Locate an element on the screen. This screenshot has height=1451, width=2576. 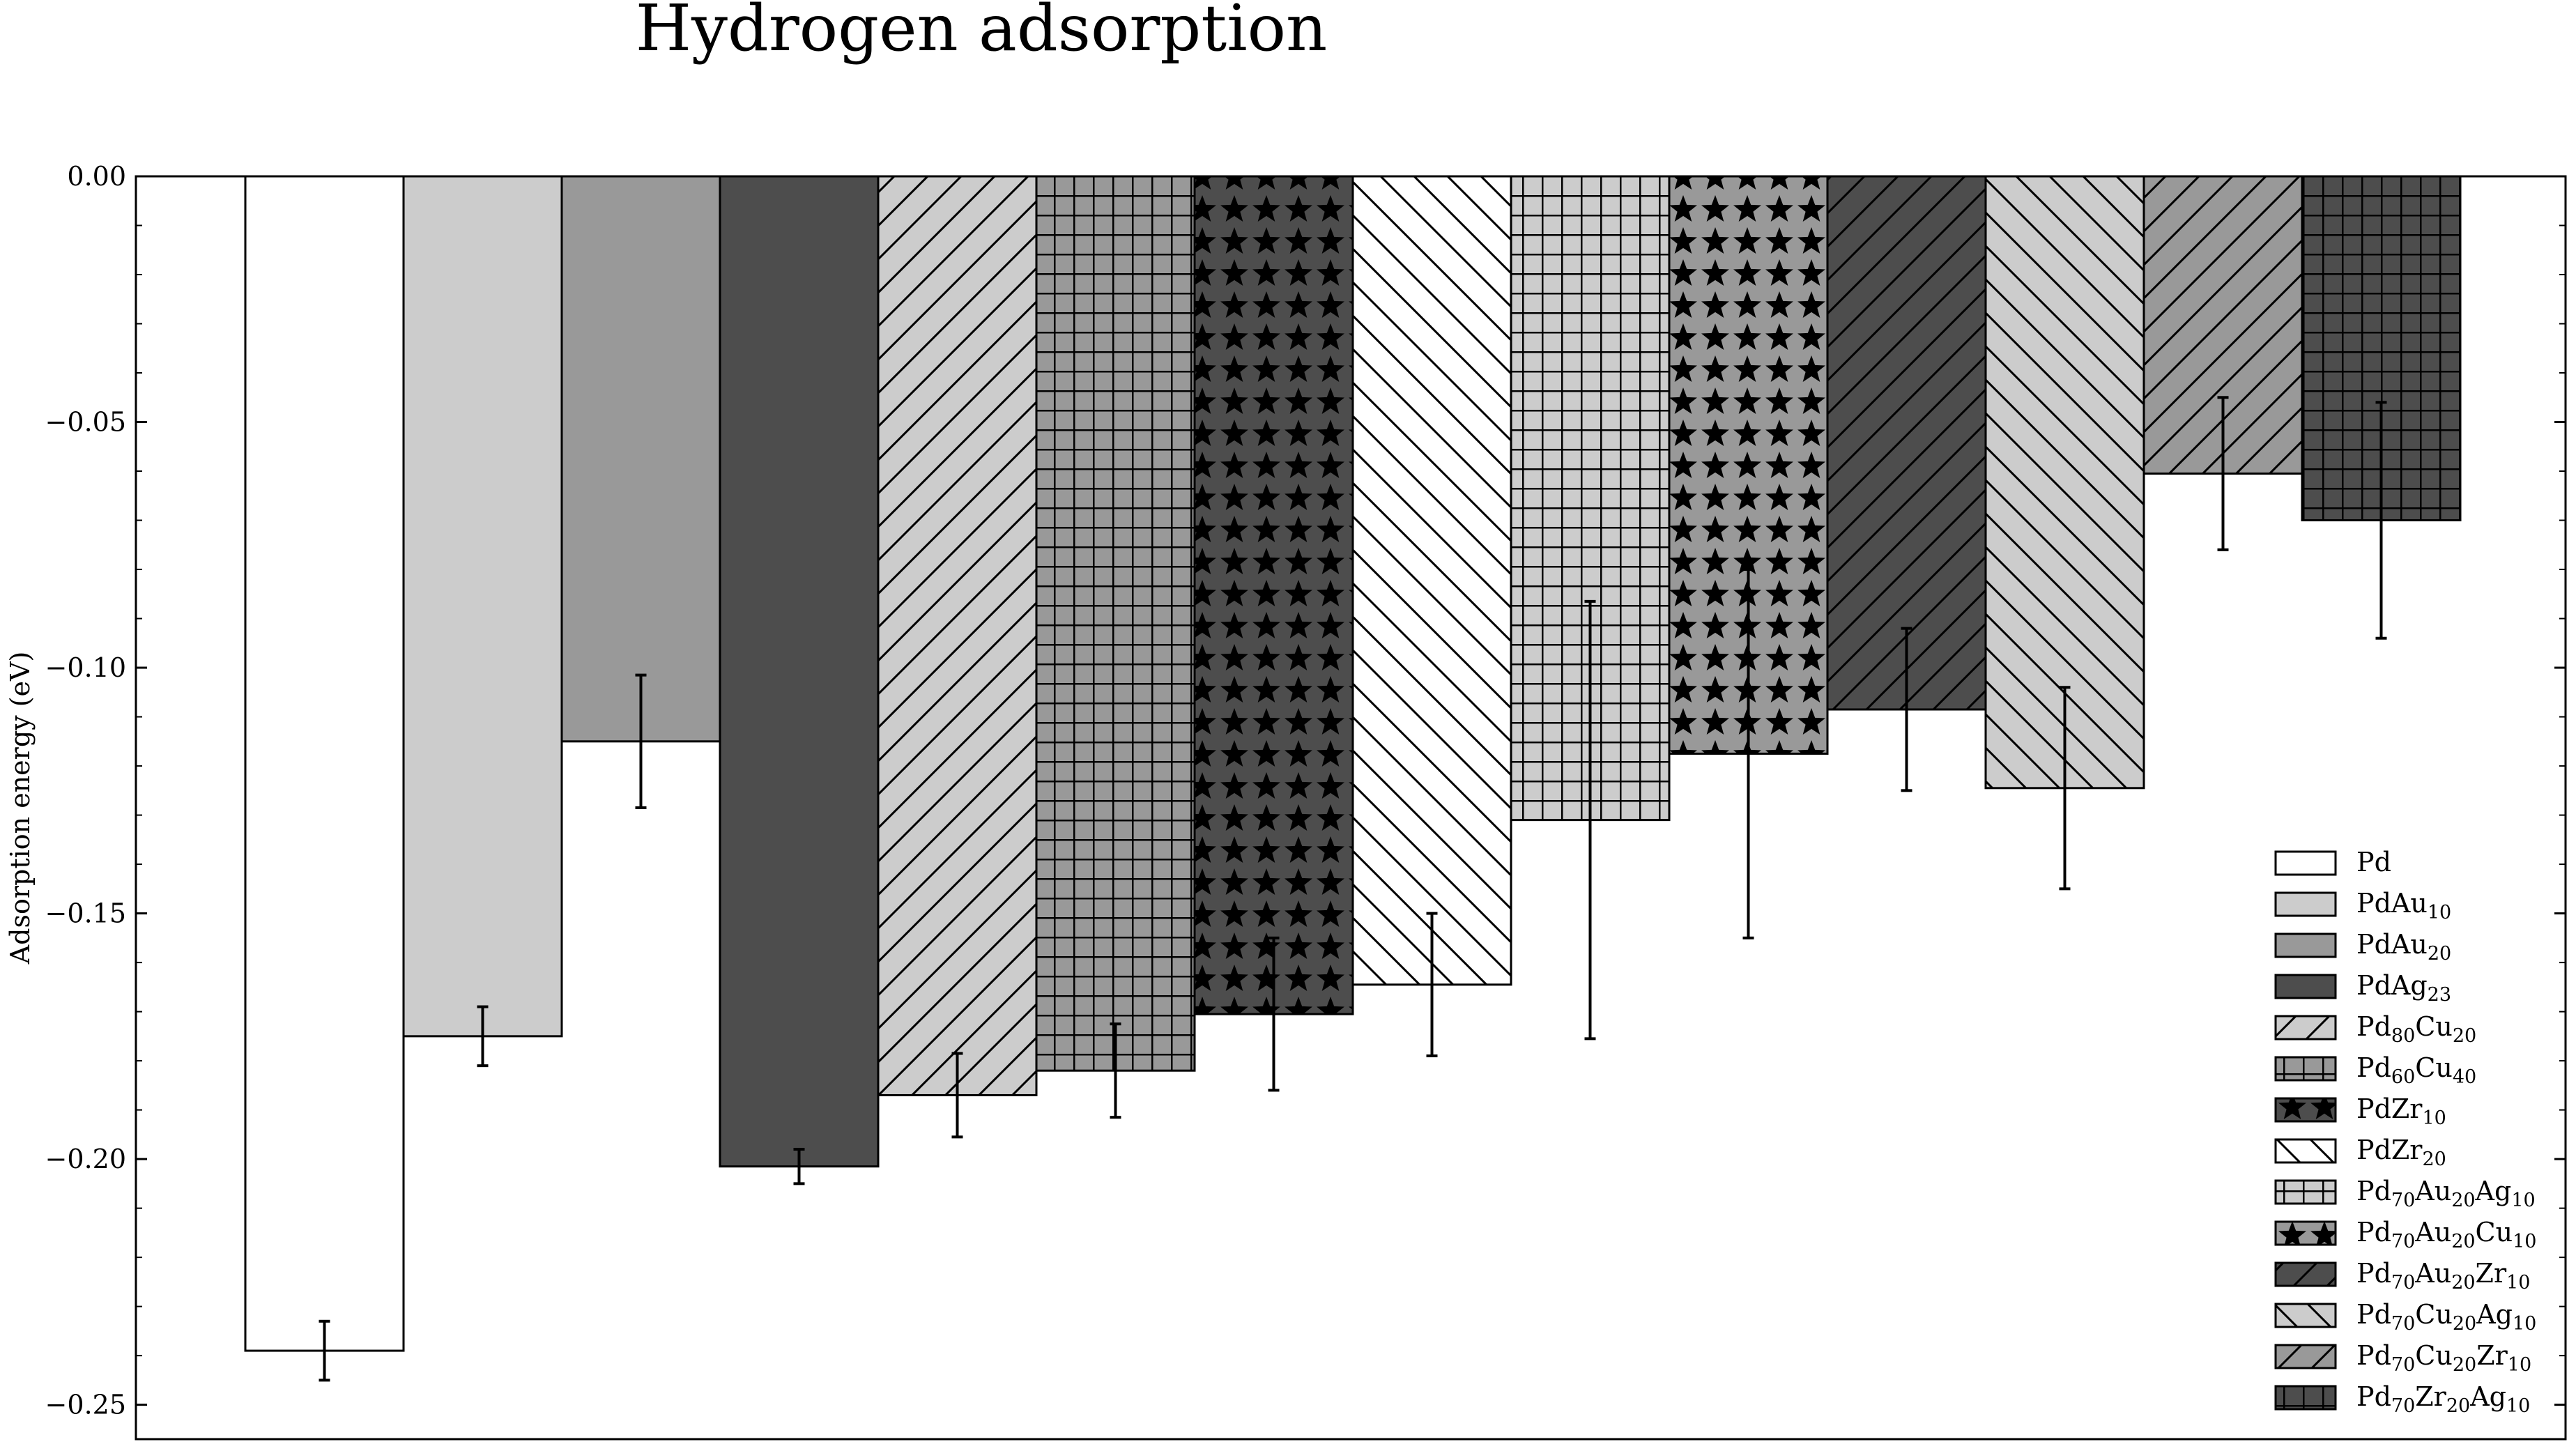
legend-item-PdAu20: PdAu20 is located at coordinates (2362, 947).